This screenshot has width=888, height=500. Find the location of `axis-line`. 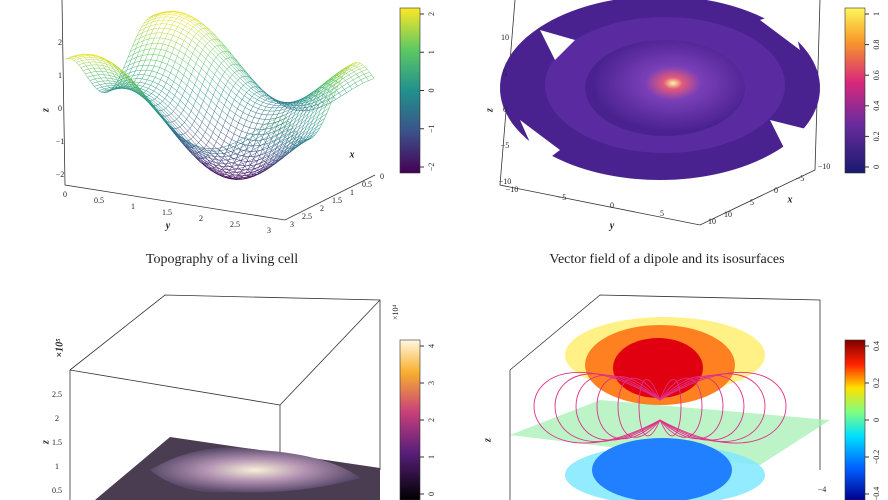

axis-line is located at coordinates (175, 387).